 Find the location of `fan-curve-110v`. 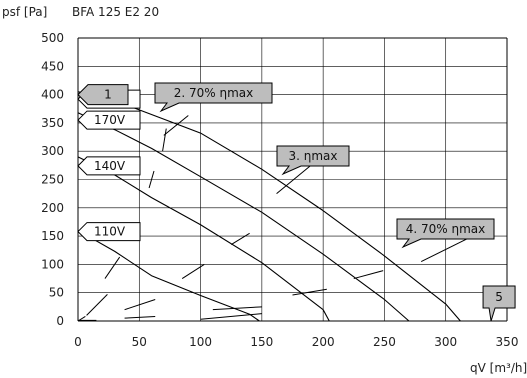

fan-curve-110v is located at coordinates (168, 275).